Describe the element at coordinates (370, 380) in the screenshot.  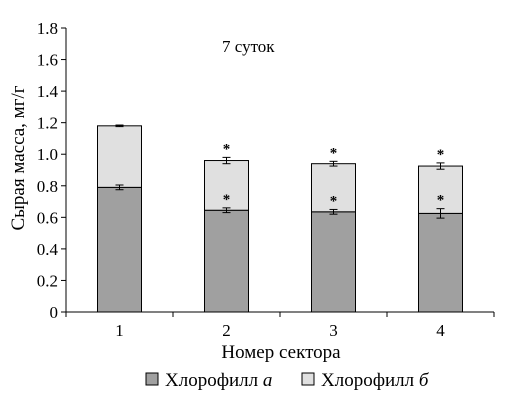
I see `legend-label-series-b-prefix: Хлорофилл` at that location.